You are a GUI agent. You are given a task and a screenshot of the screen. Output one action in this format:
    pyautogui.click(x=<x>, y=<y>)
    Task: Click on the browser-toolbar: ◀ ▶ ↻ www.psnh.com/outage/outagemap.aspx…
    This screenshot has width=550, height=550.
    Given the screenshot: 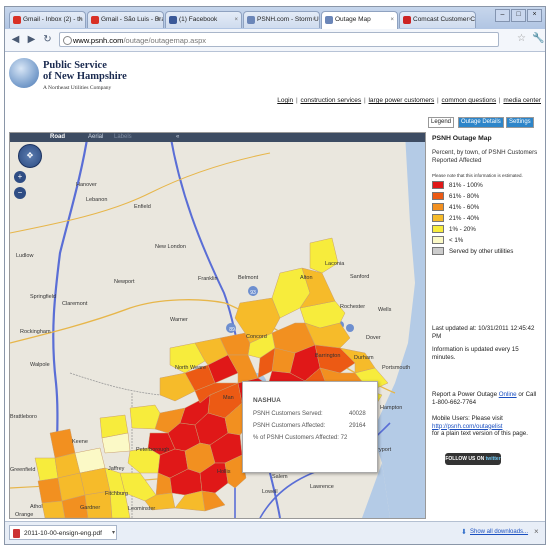 What is the action you would take?
    pyautogui.click(x=275, y=40)
    